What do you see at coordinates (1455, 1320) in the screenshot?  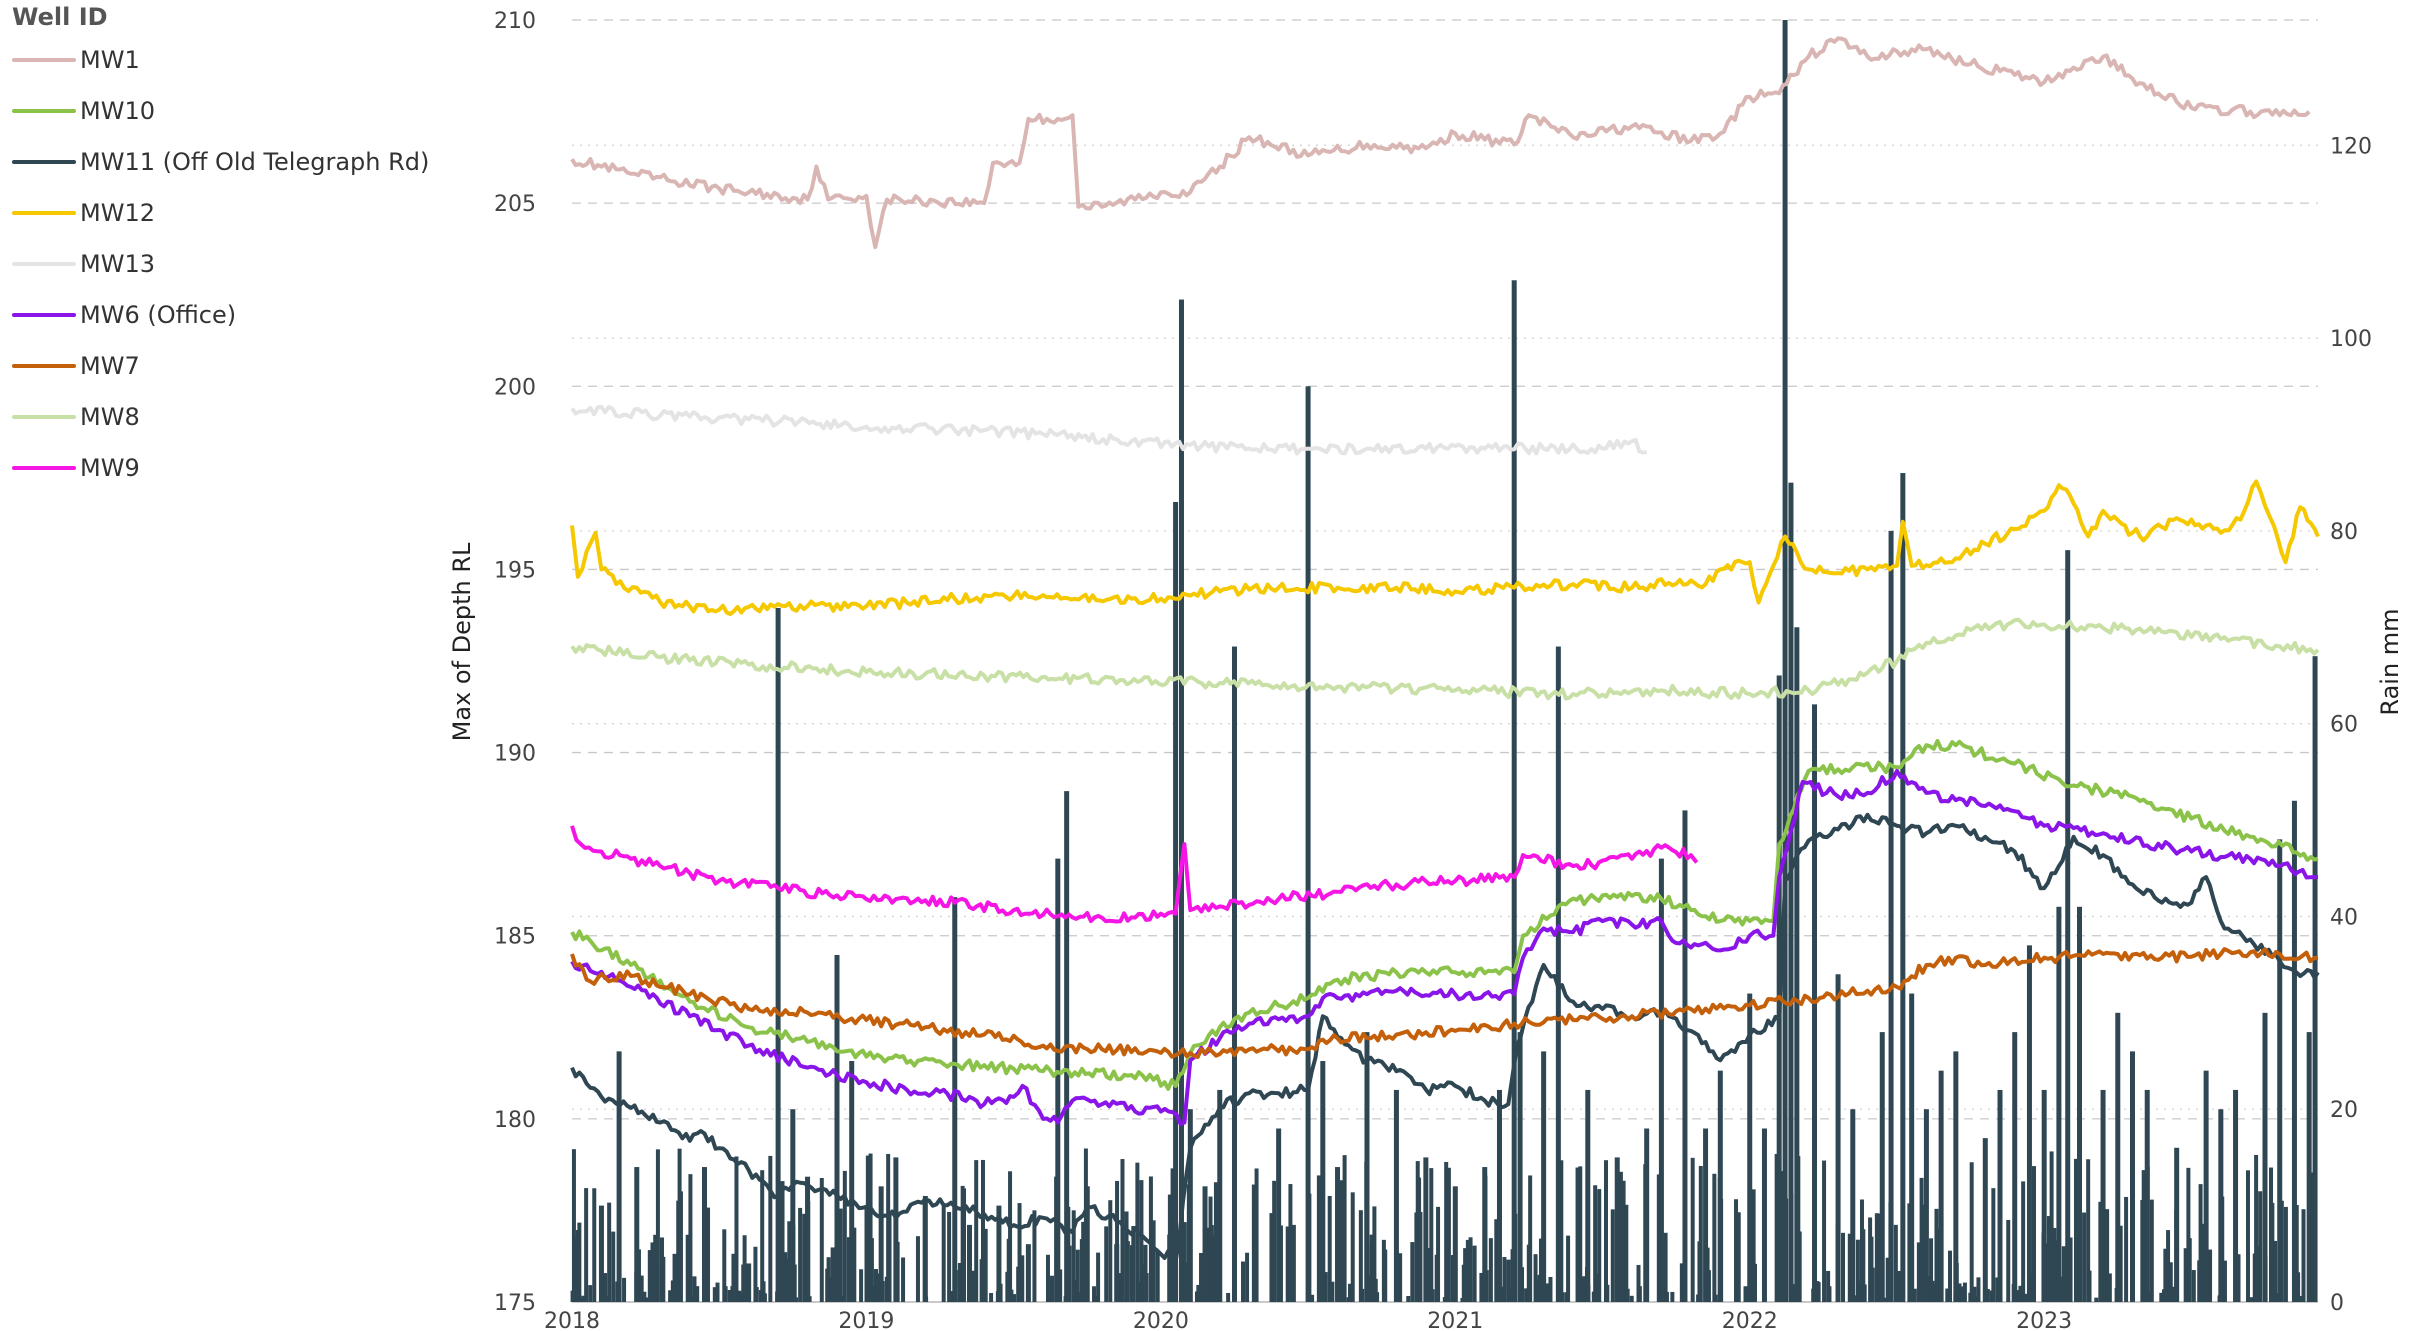 I see `x-tick-label: 2021` at bounding box center [1455, 1320].